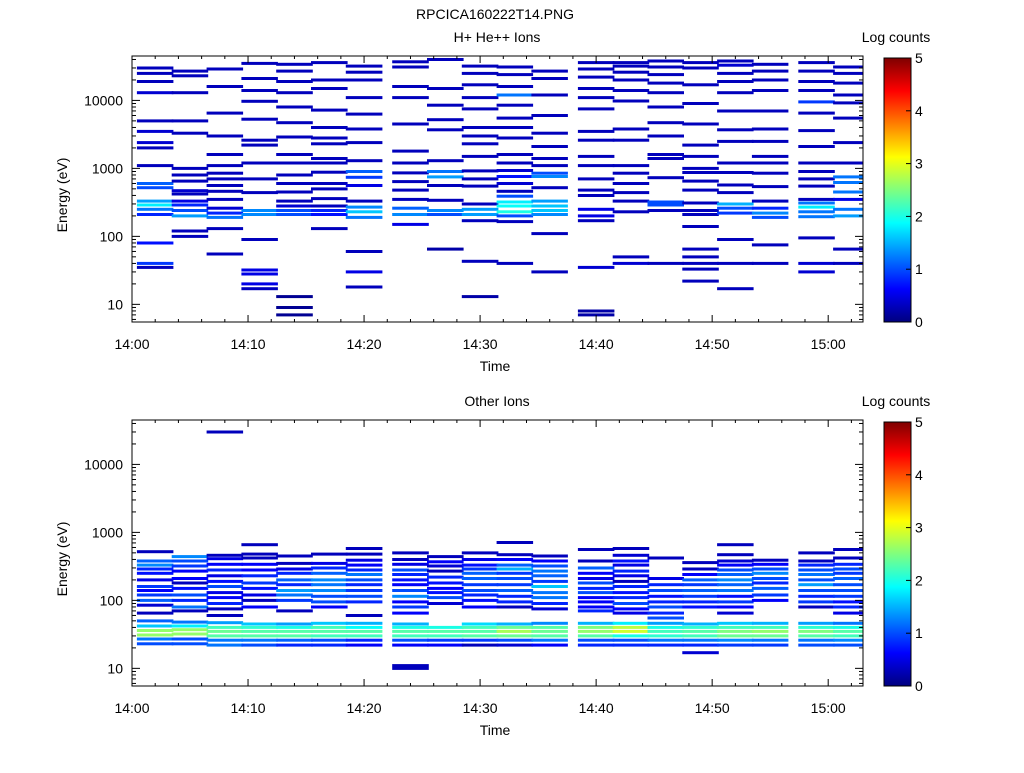  I want to click on x-tick-label: 14:30, so click(480, 708).